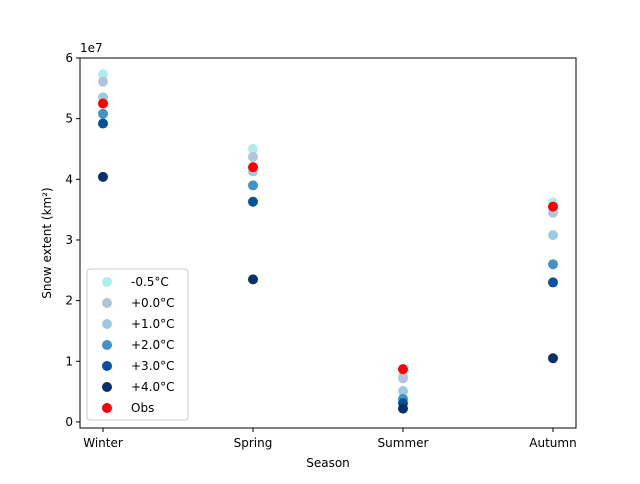  I want to click on legend-label-2: +1.0°C, so click(153, 324).